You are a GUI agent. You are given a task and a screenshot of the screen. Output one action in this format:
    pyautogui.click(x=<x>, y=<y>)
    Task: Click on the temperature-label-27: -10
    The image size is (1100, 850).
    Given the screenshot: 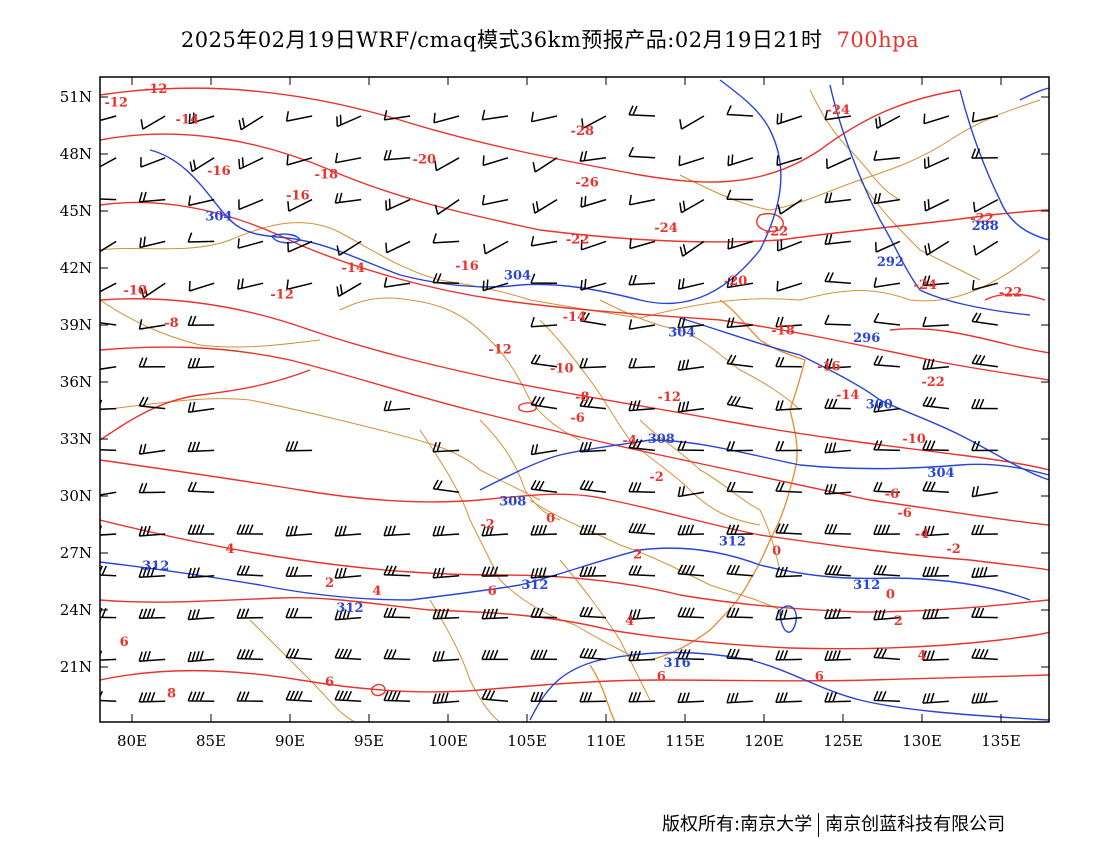 What is the action you would take?
    pyautogui.click(x=914, y=439)
    